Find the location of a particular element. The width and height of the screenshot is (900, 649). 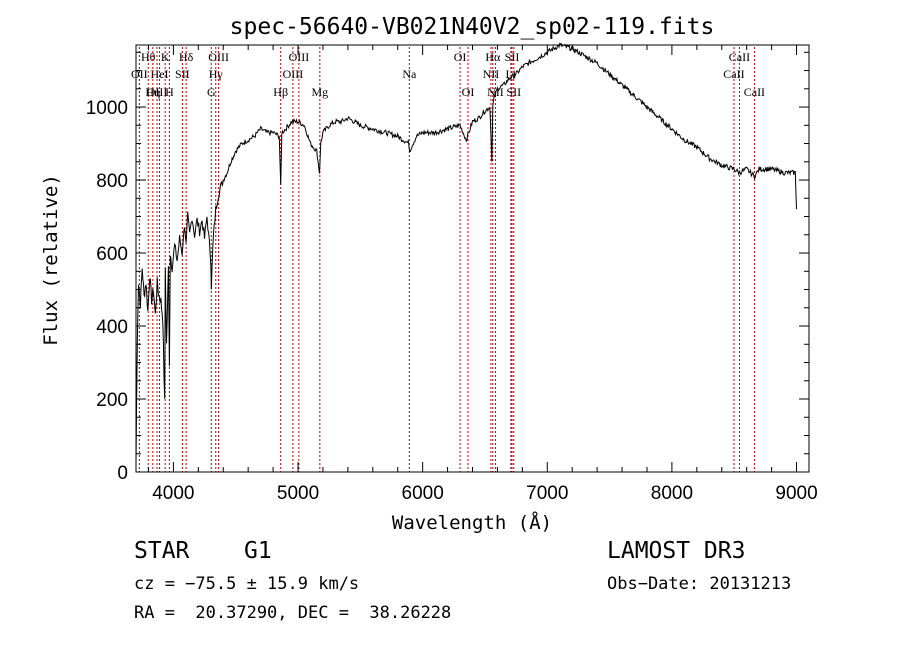

spectral-line-label: G is located at coordinates (211, 92).